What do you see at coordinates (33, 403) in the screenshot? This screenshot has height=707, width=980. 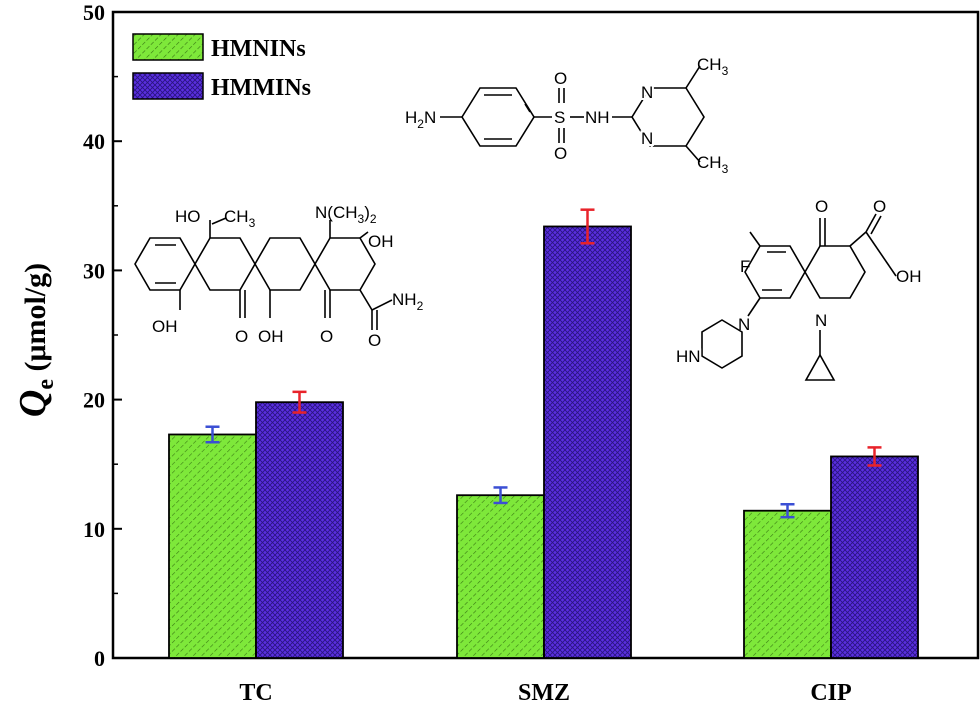 I see `y-axis-title-main: Q` at bounding box center [33, 403].